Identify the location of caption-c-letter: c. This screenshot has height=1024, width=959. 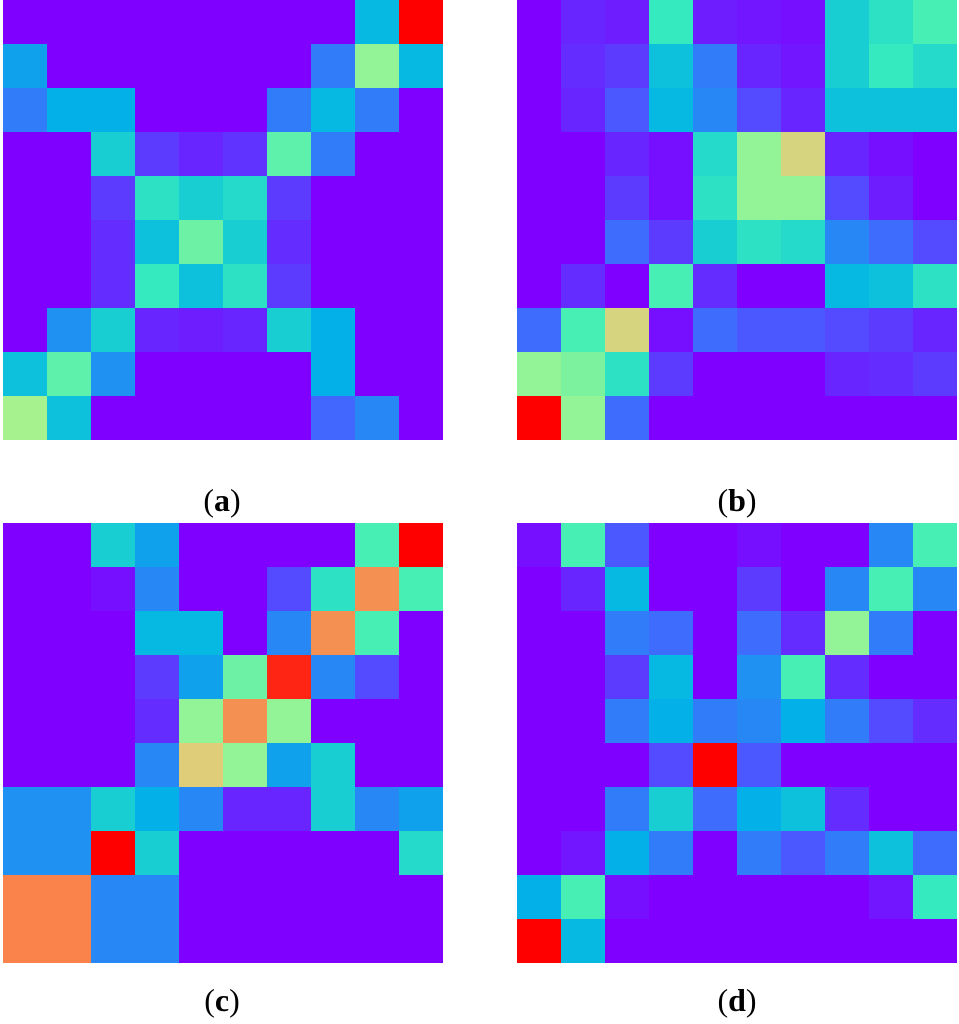
(222, 1000).